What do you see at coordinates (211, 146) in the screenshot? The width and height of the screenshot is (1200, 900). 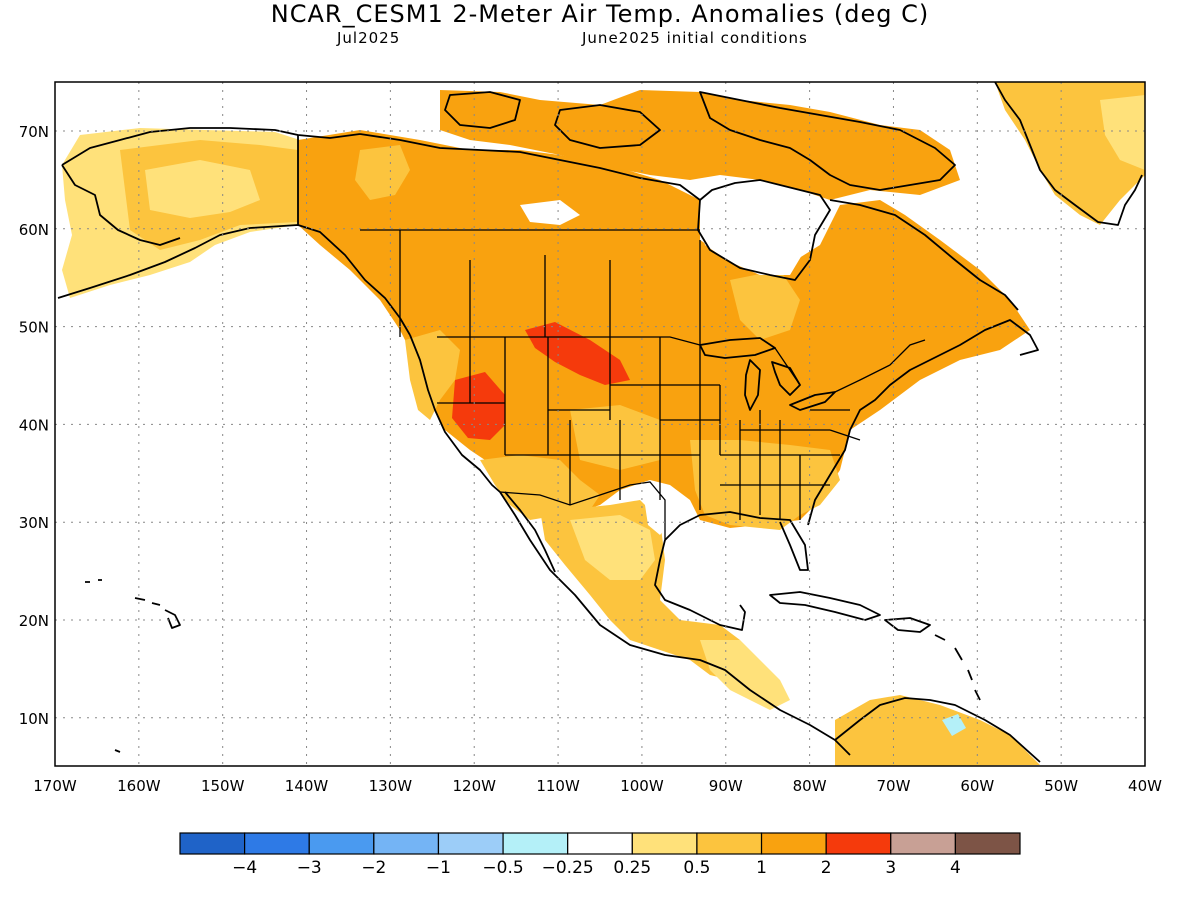 I see `coastline-alaska-north` at bounding box center [211, 146].